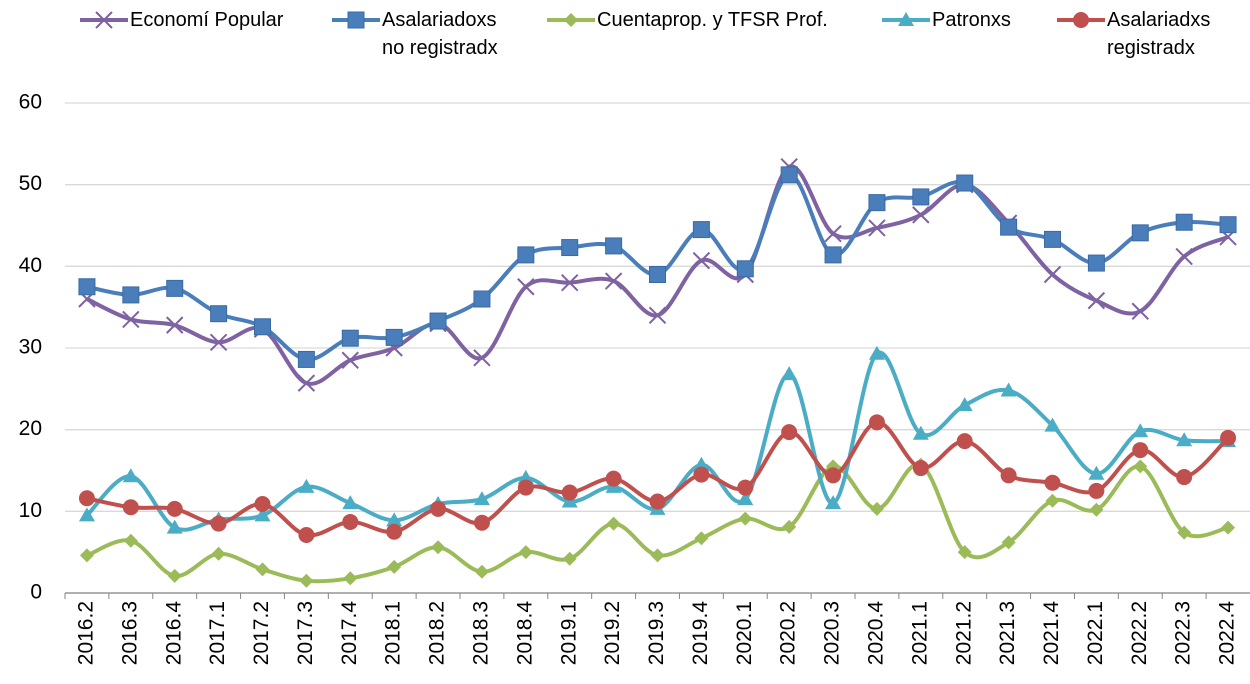  What do you see at coordinates (349, 633) in the screenshot?
I see `x-tick-label: 2017.4` at bounding box center [349, 633].